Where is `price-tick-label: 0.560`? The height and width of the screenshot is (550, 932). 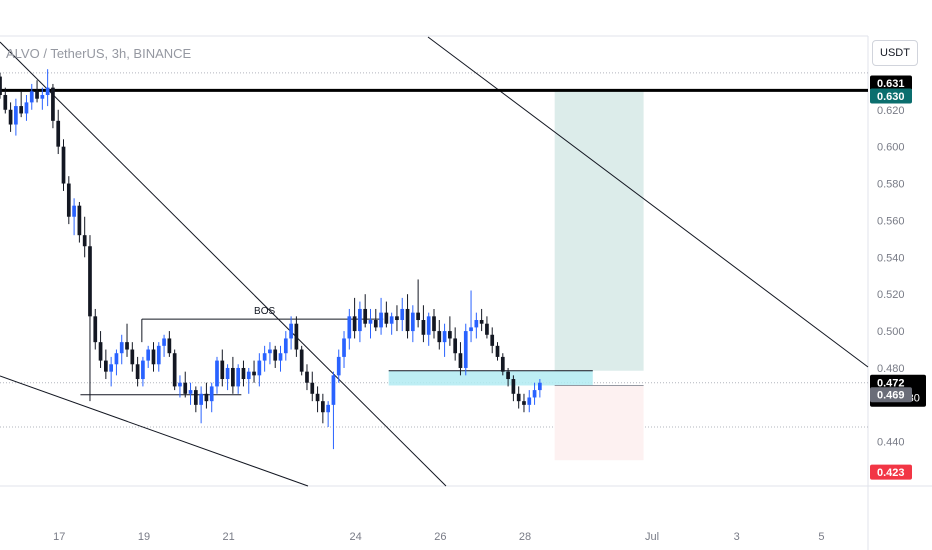
price-tick-label: 0.560 is located at coordinates (891, 221).